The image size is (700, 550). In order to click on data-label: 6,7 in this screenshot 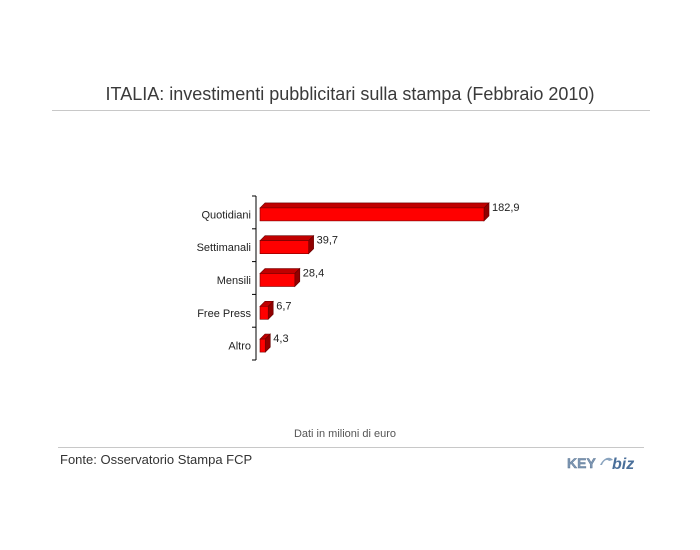, I will do `click(283, 306)`.